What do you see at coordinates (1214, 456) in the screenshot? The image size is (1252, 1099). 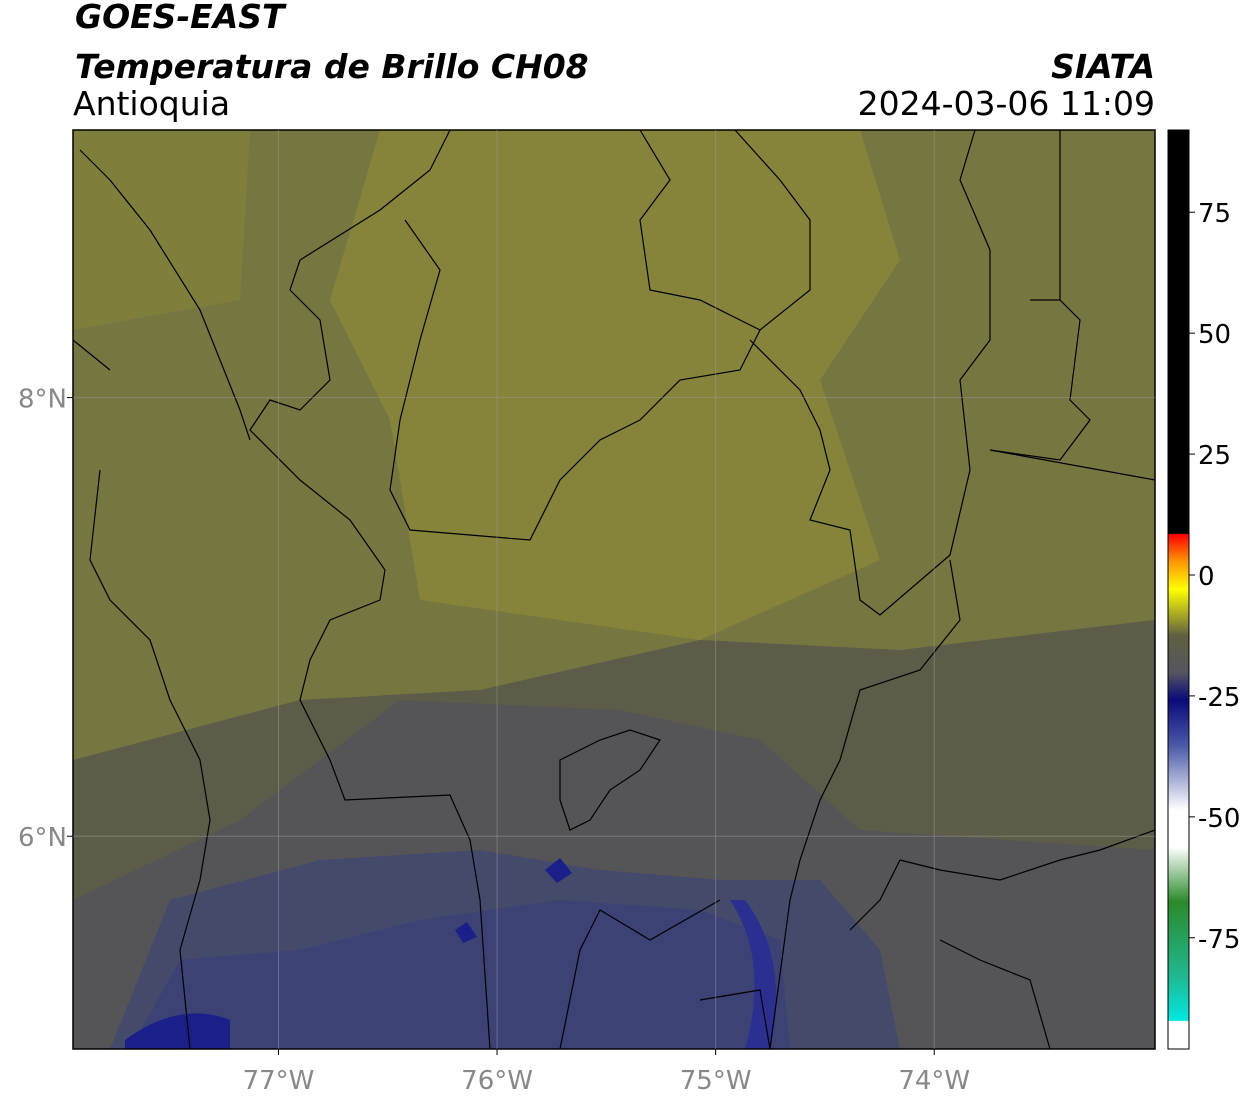 I see `colorbar-tick-label: 25` at bounding box center [1214, 456].